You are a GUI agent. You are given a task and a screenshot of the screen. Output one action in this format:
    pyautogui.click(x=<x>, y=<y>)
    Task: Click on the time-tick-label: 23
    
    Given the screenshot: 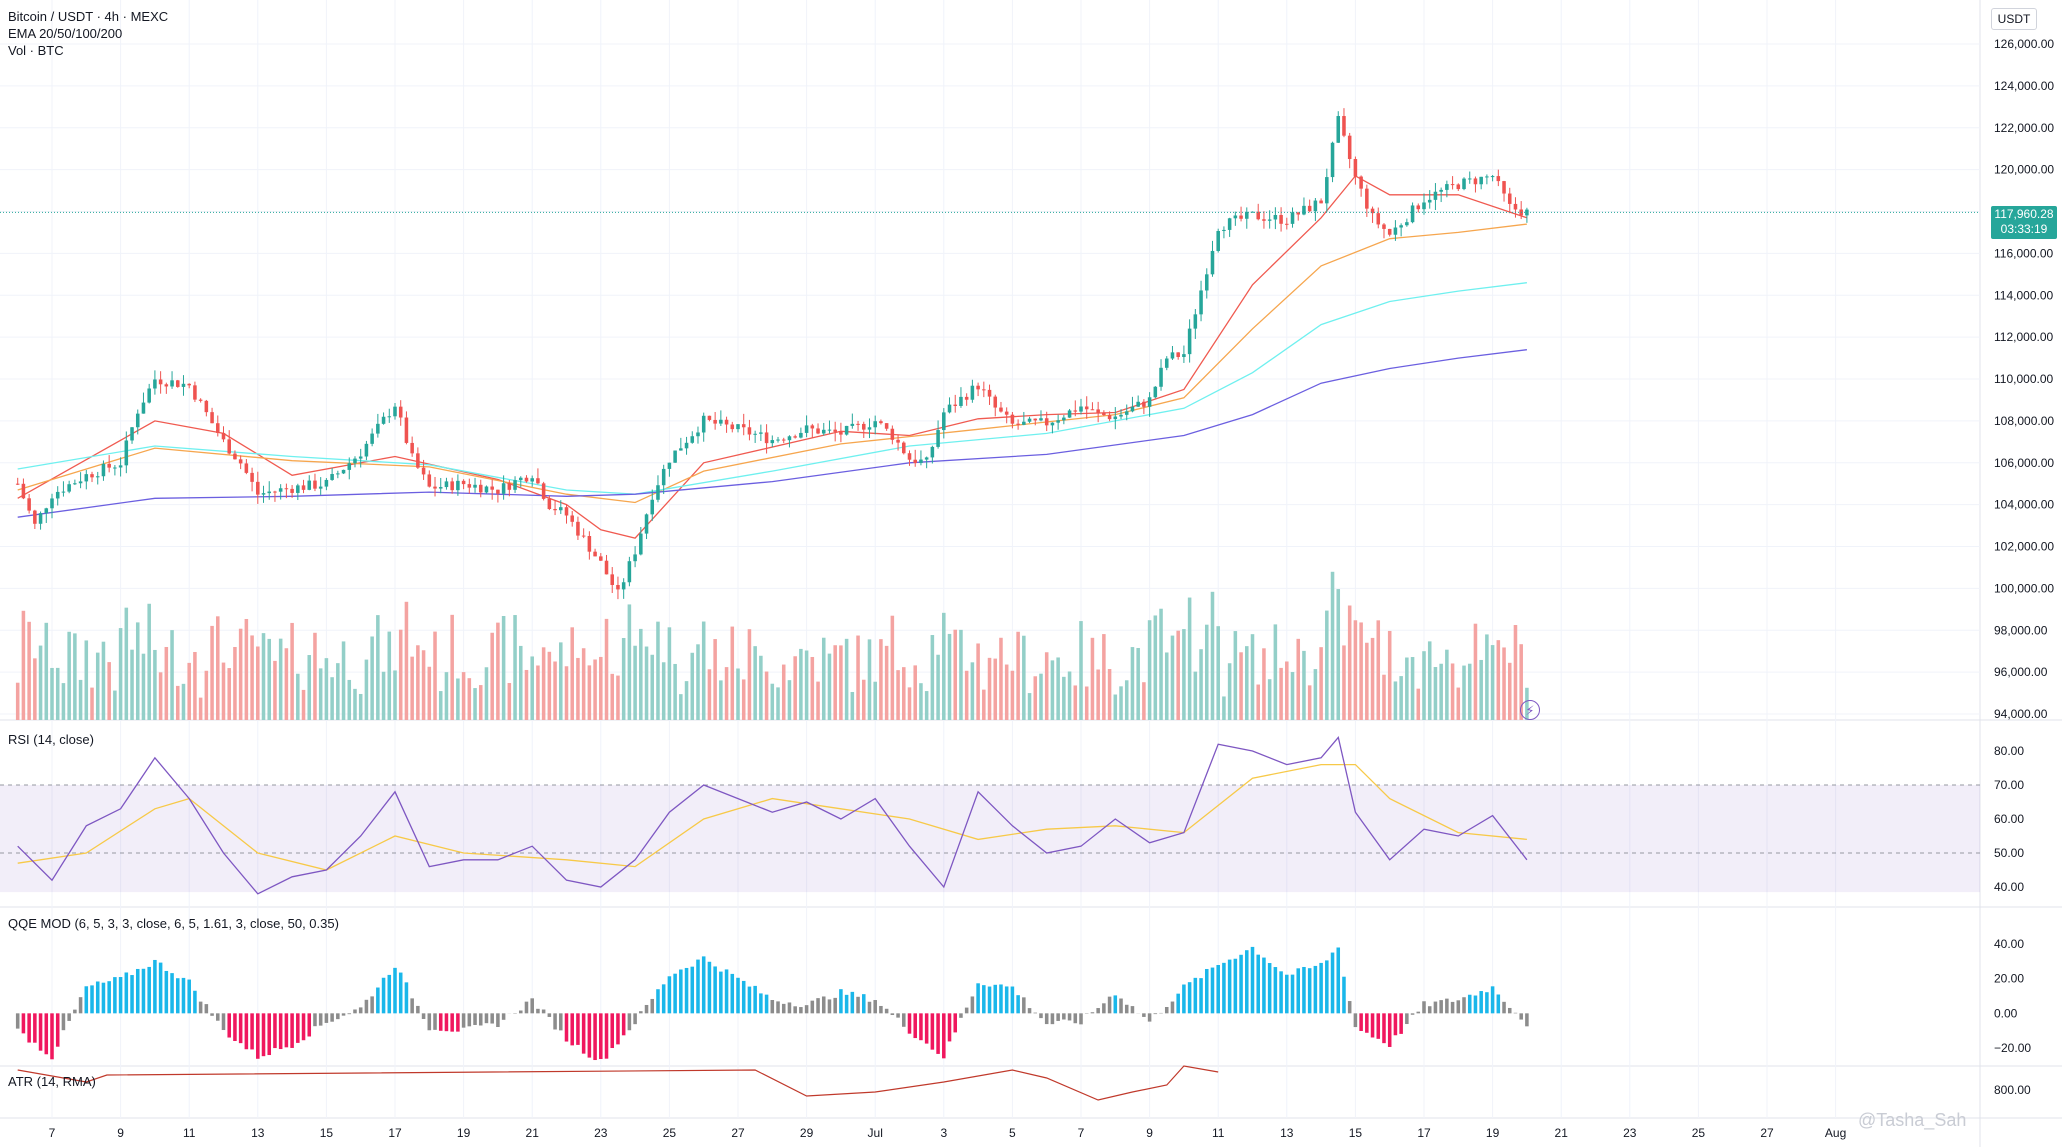 What is the action you would take?
    pyautogui.click(x=601, y=1133)
    